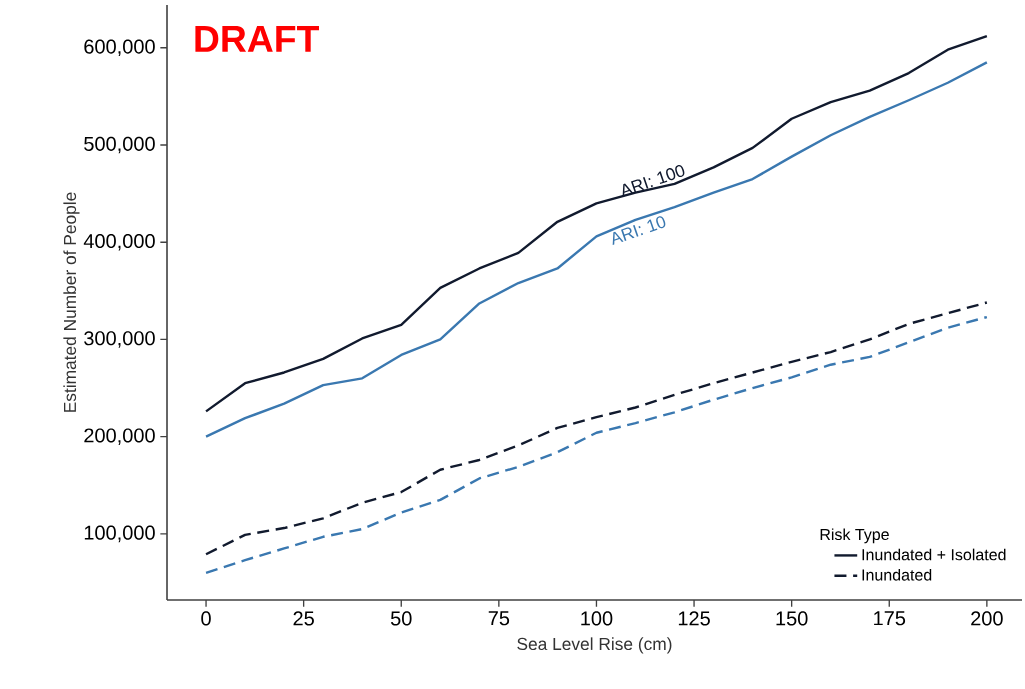 This screenshot has width=1025, height=689. Describe the element at coordinates (890, 618) in the screenshot. I see `x-tick-label: 175` at that location.